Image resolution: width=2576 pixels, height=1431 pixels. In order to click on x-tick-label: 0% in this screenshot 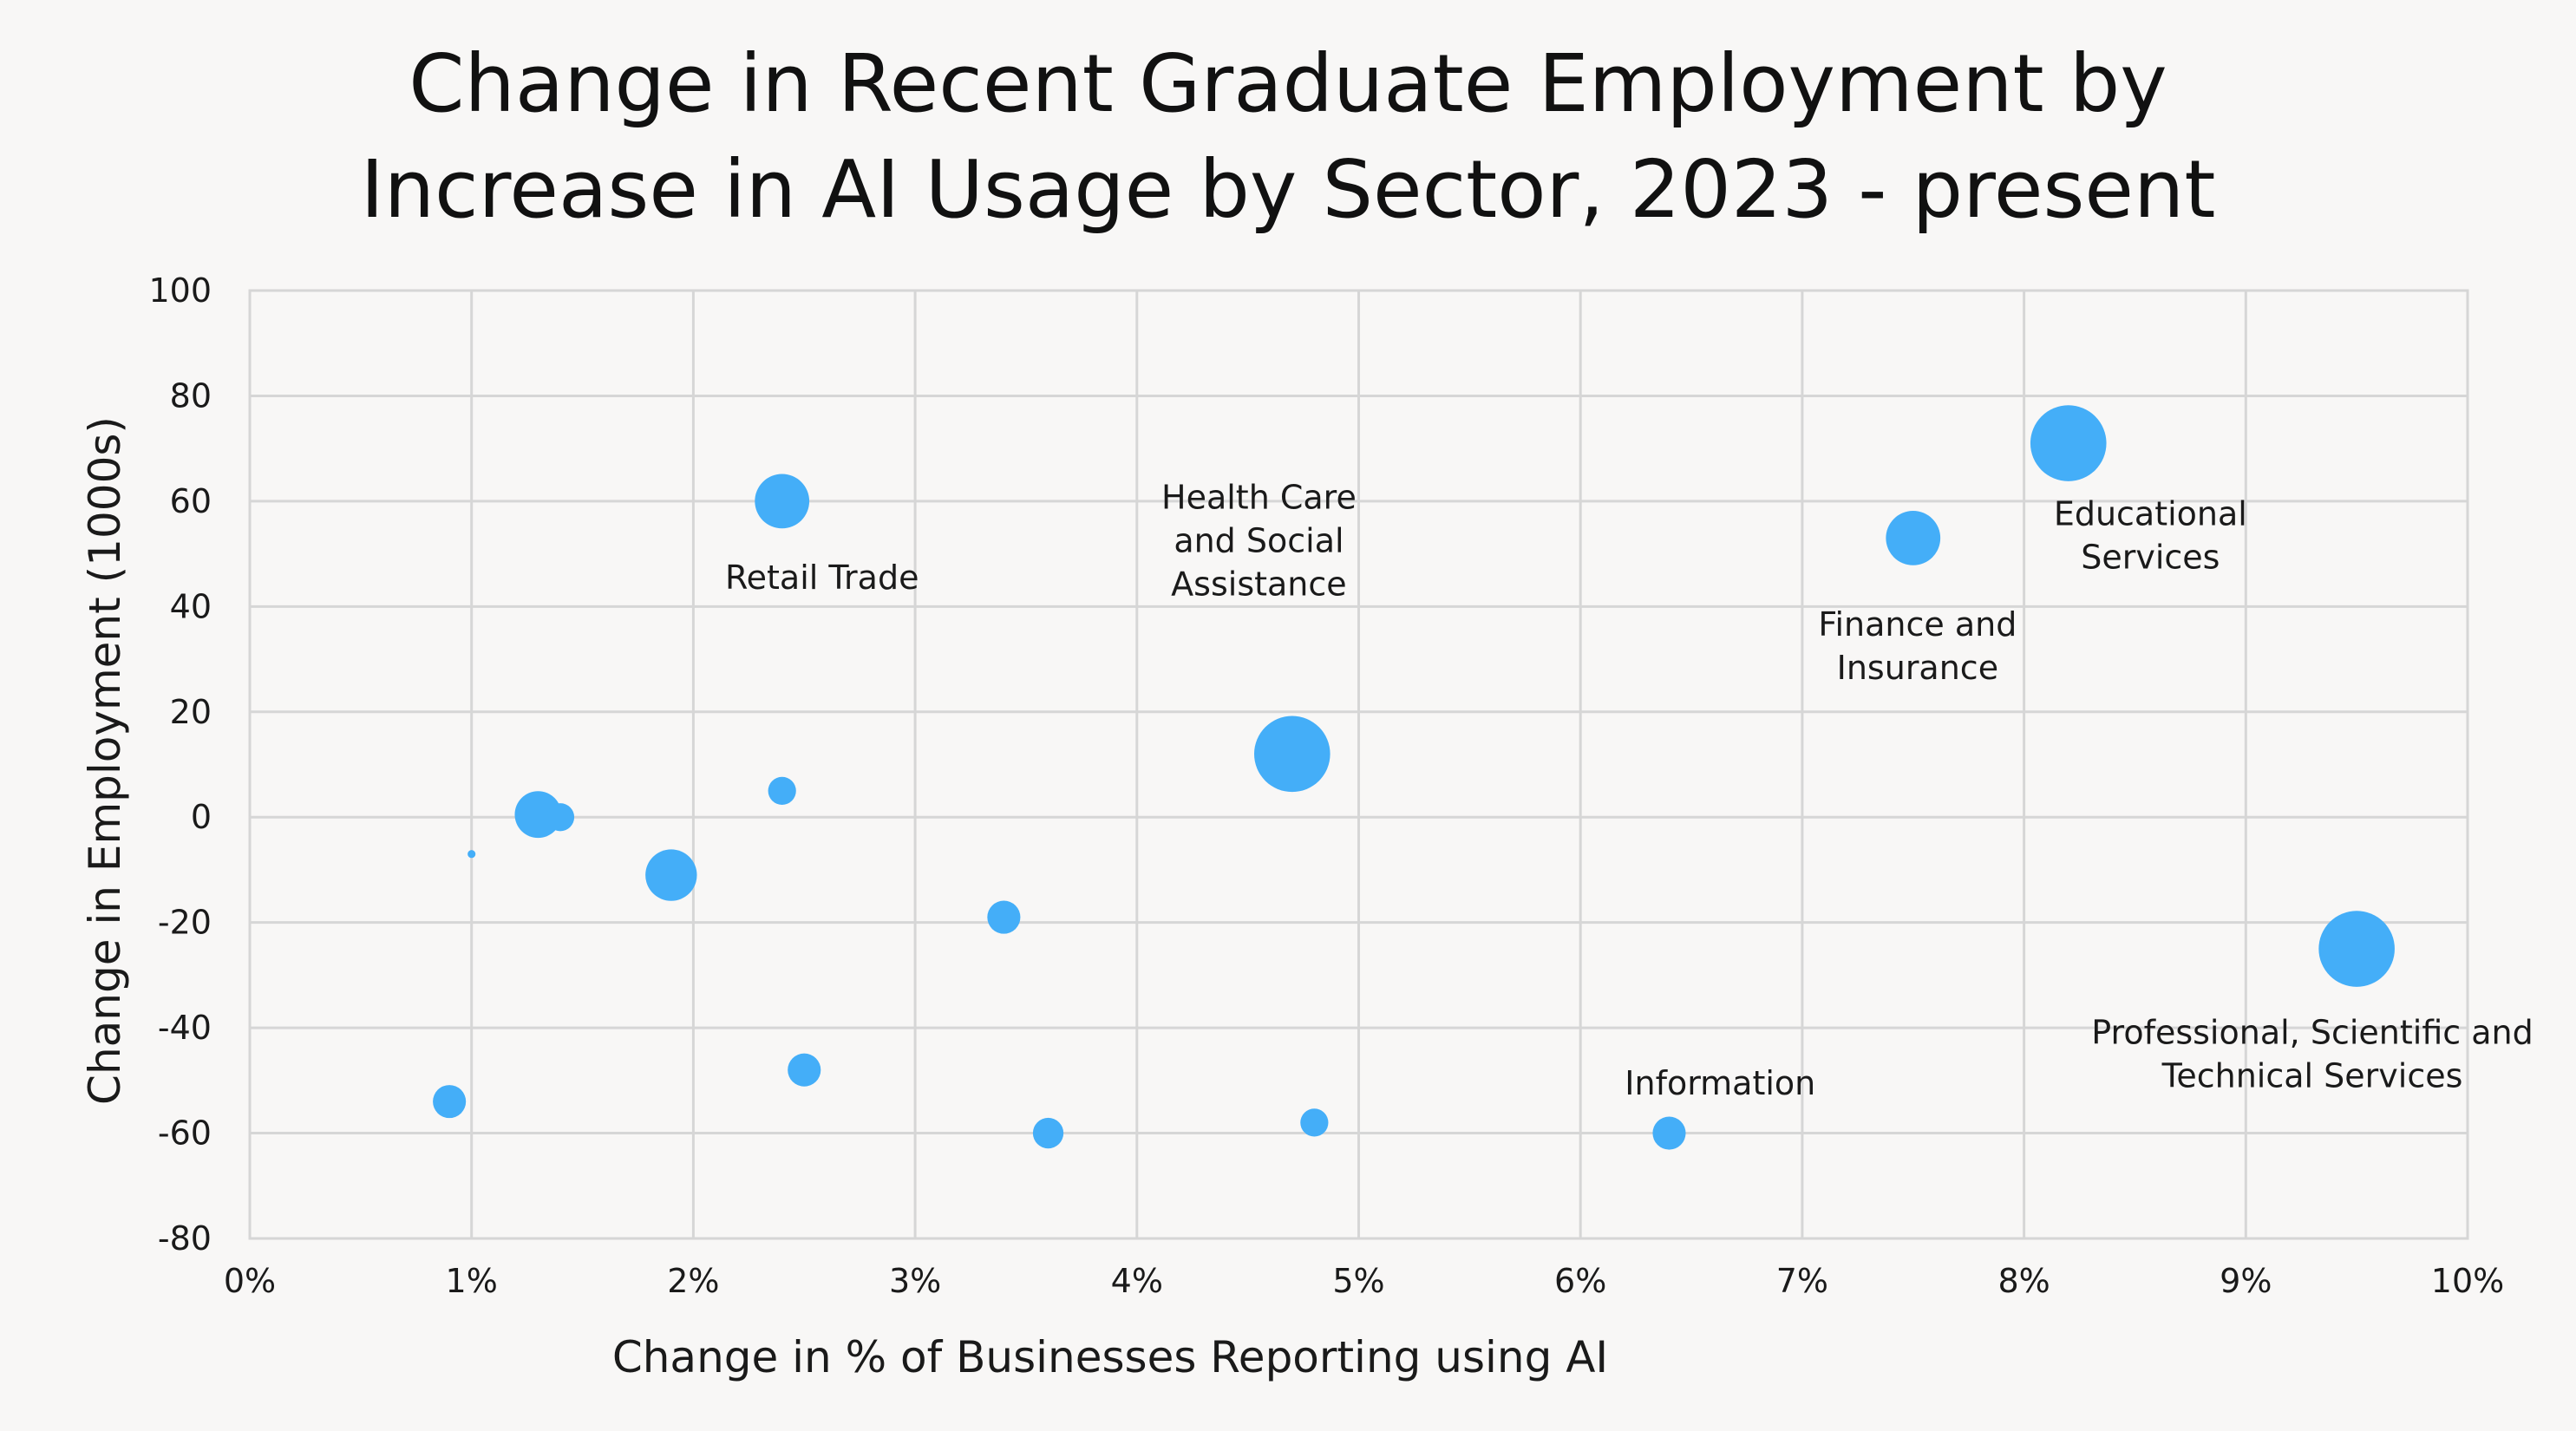, I will do `click(250, 1281)`.